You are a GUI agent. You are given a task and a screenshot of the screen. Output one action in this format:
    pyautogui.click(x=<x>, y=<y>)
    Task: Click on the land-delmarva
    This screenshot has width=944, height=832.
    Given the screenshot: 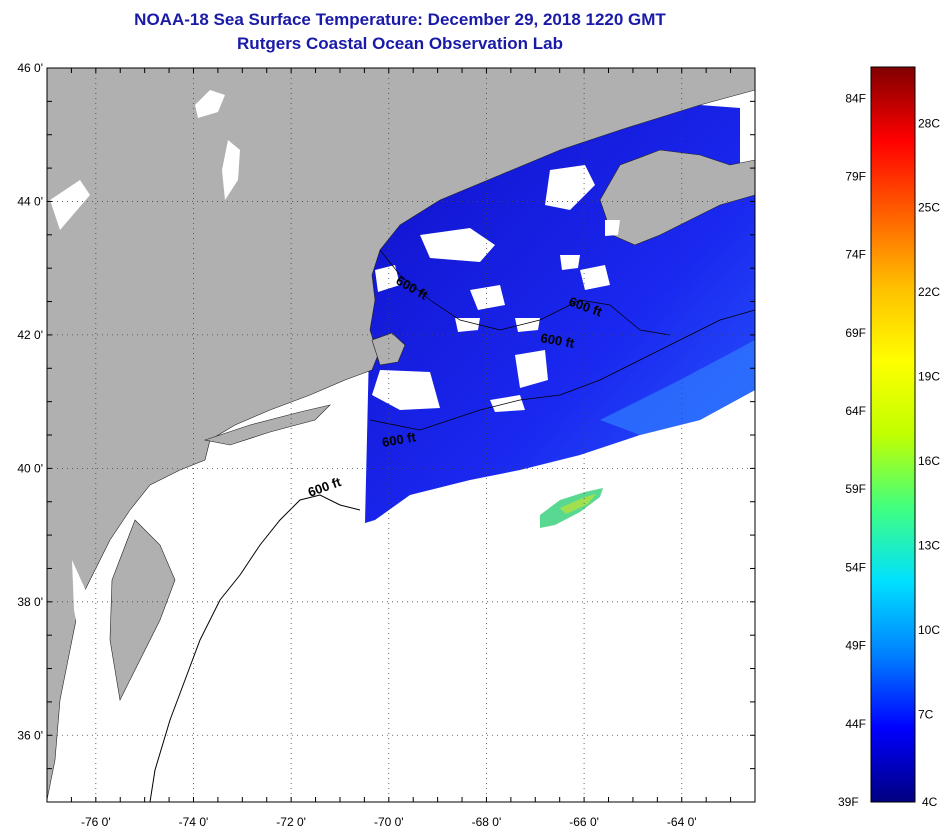 What is the action you would take?
    pyautogui.click(x=142, y=610)
    